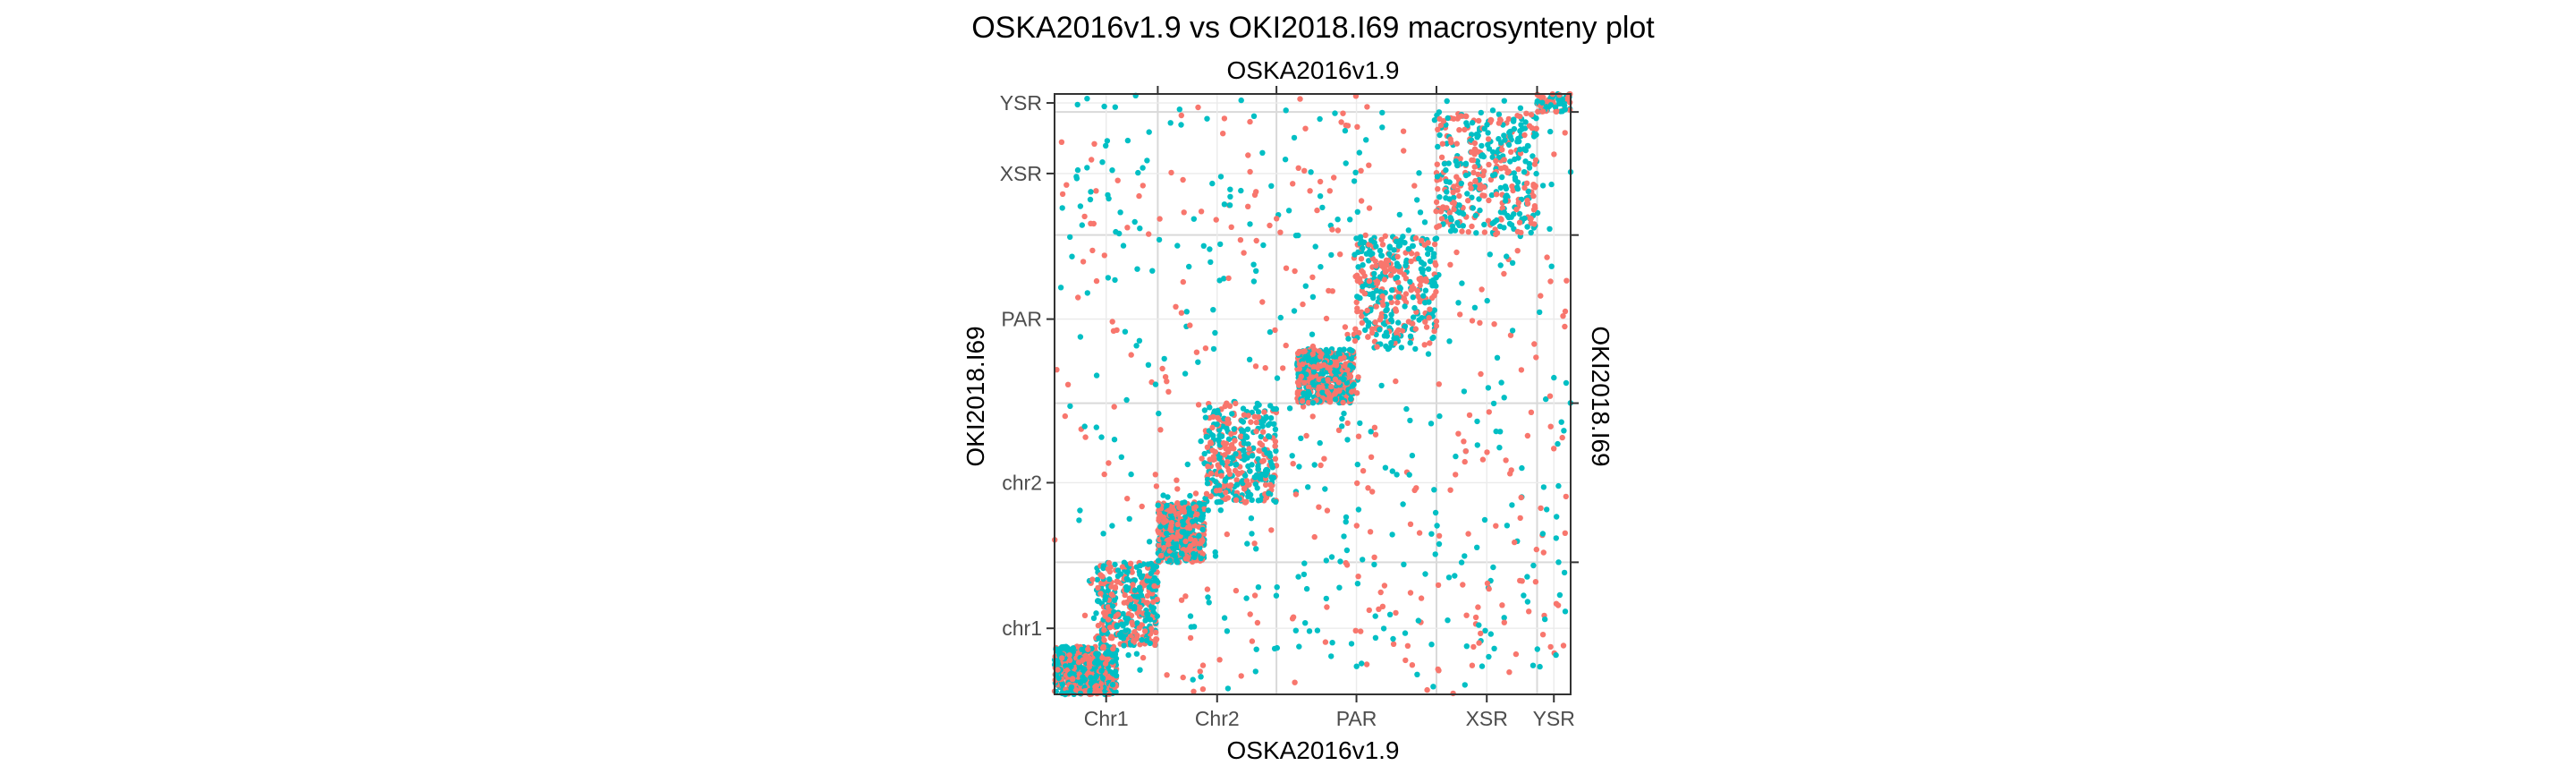 Image resolution: width=2576 pixels, height=774 pixels. Describe the element at coordinates (1312, 70) in the screenshot. I see `top-axis-title: OSKA2016v1.9` at that location.